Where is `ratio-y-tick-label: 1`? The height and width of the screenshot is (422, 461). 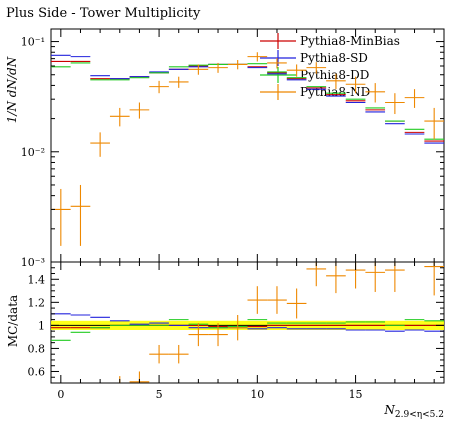 ratio-y-tick-label: 1 is located at coordinates (41, 325).